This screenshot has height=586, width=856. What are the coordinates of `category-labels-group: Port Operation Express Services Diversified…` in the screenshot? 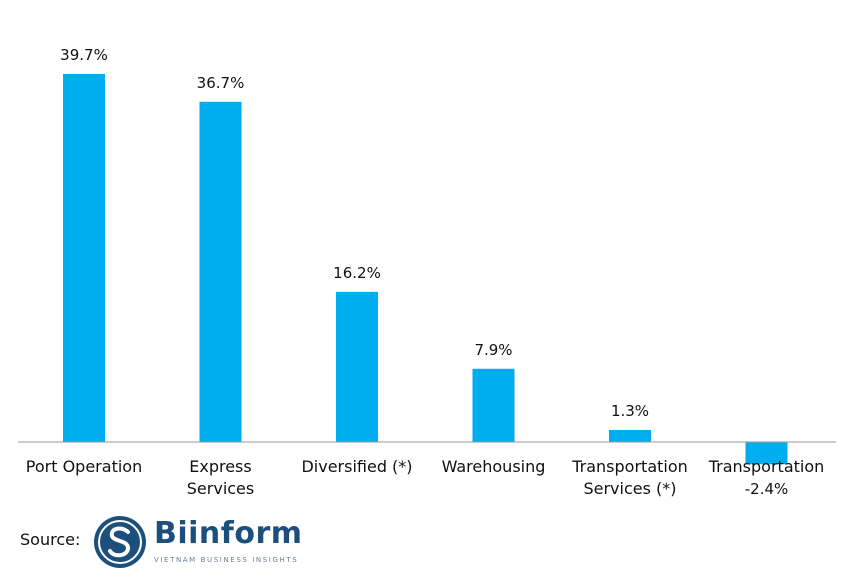 It's located at (425, 477).